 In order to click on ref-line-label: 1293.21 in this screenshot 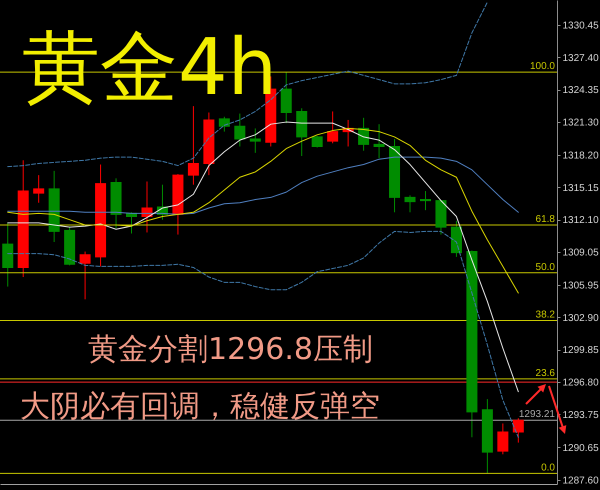, I will do `click(537, 414)`.